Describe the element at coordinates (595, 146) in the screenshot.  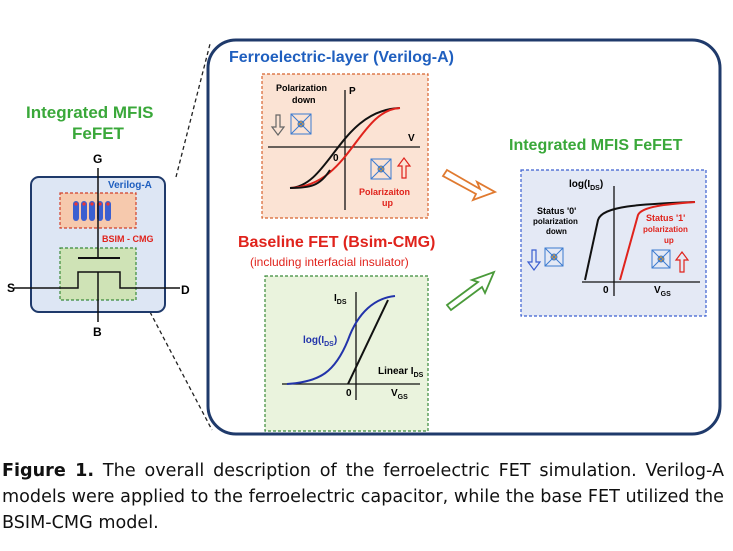
I see `mfis-title: Integrated MFIS FeFET` at that location.